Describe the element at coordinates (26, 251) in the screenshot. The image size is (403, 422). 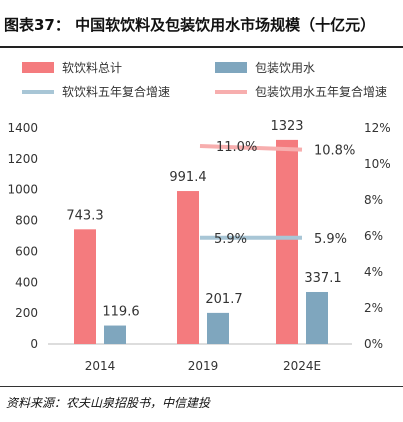
I see `y-tick-label: 600` at that location.